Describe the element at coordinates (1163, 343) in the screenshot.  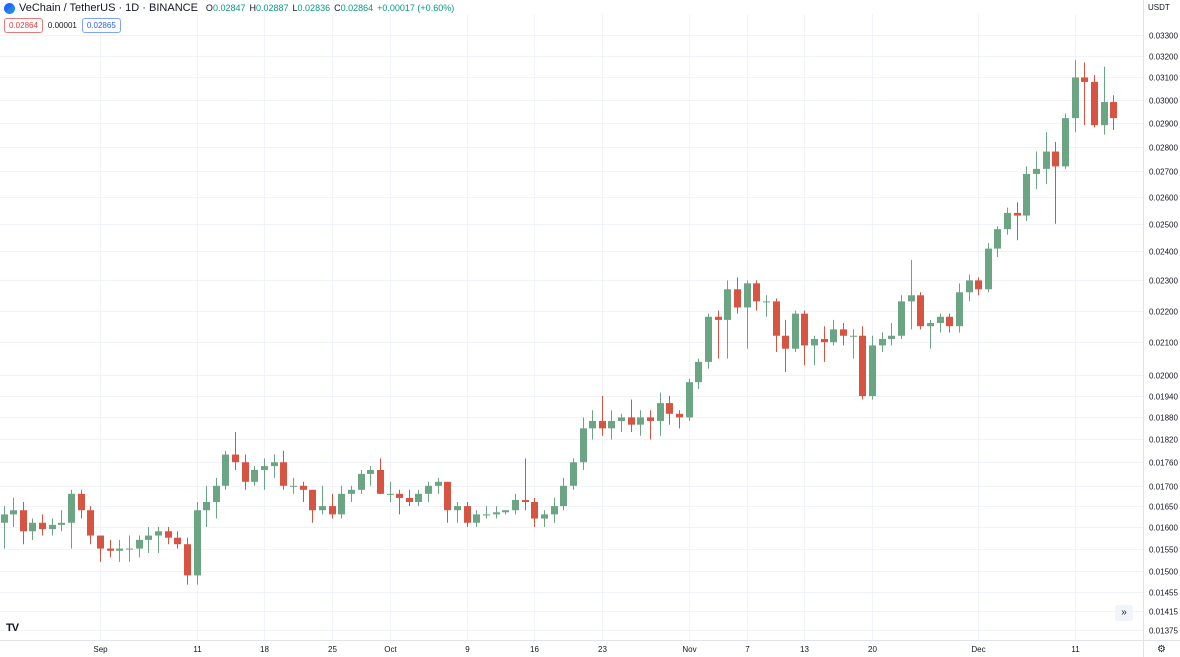
I see `price-tick-label: 0.02100` at that location.